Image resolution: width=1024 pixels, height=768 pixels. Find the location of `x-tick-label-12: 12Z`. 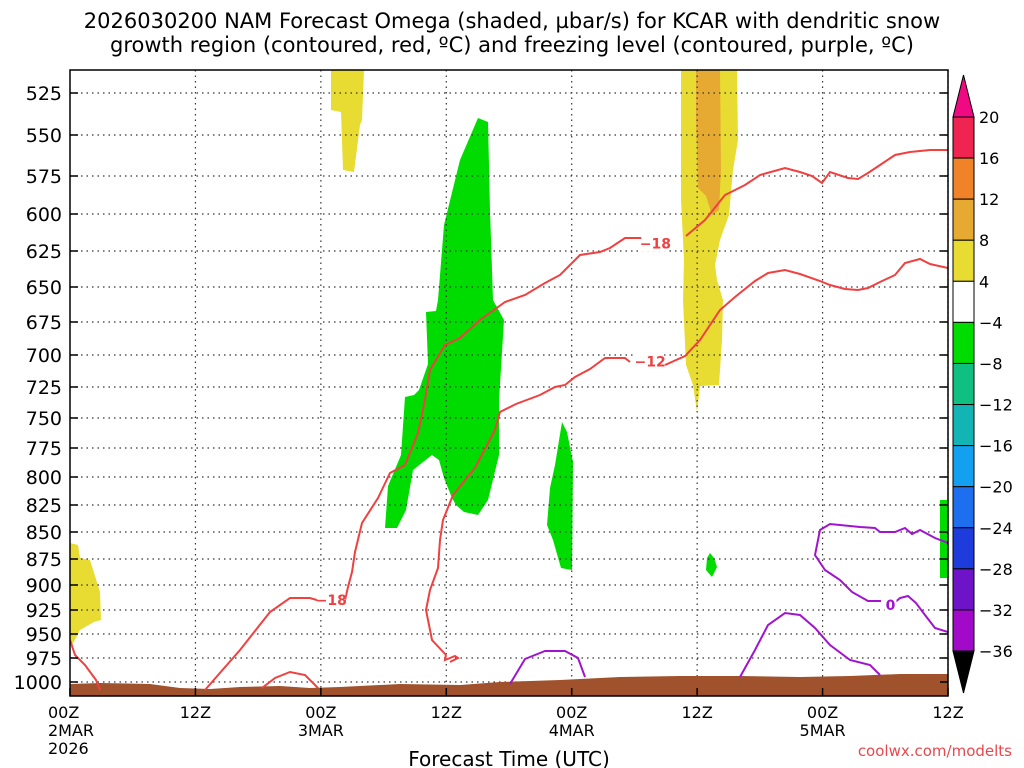

x-tick-label-12: 12Z is located at coordinates (195, 712).